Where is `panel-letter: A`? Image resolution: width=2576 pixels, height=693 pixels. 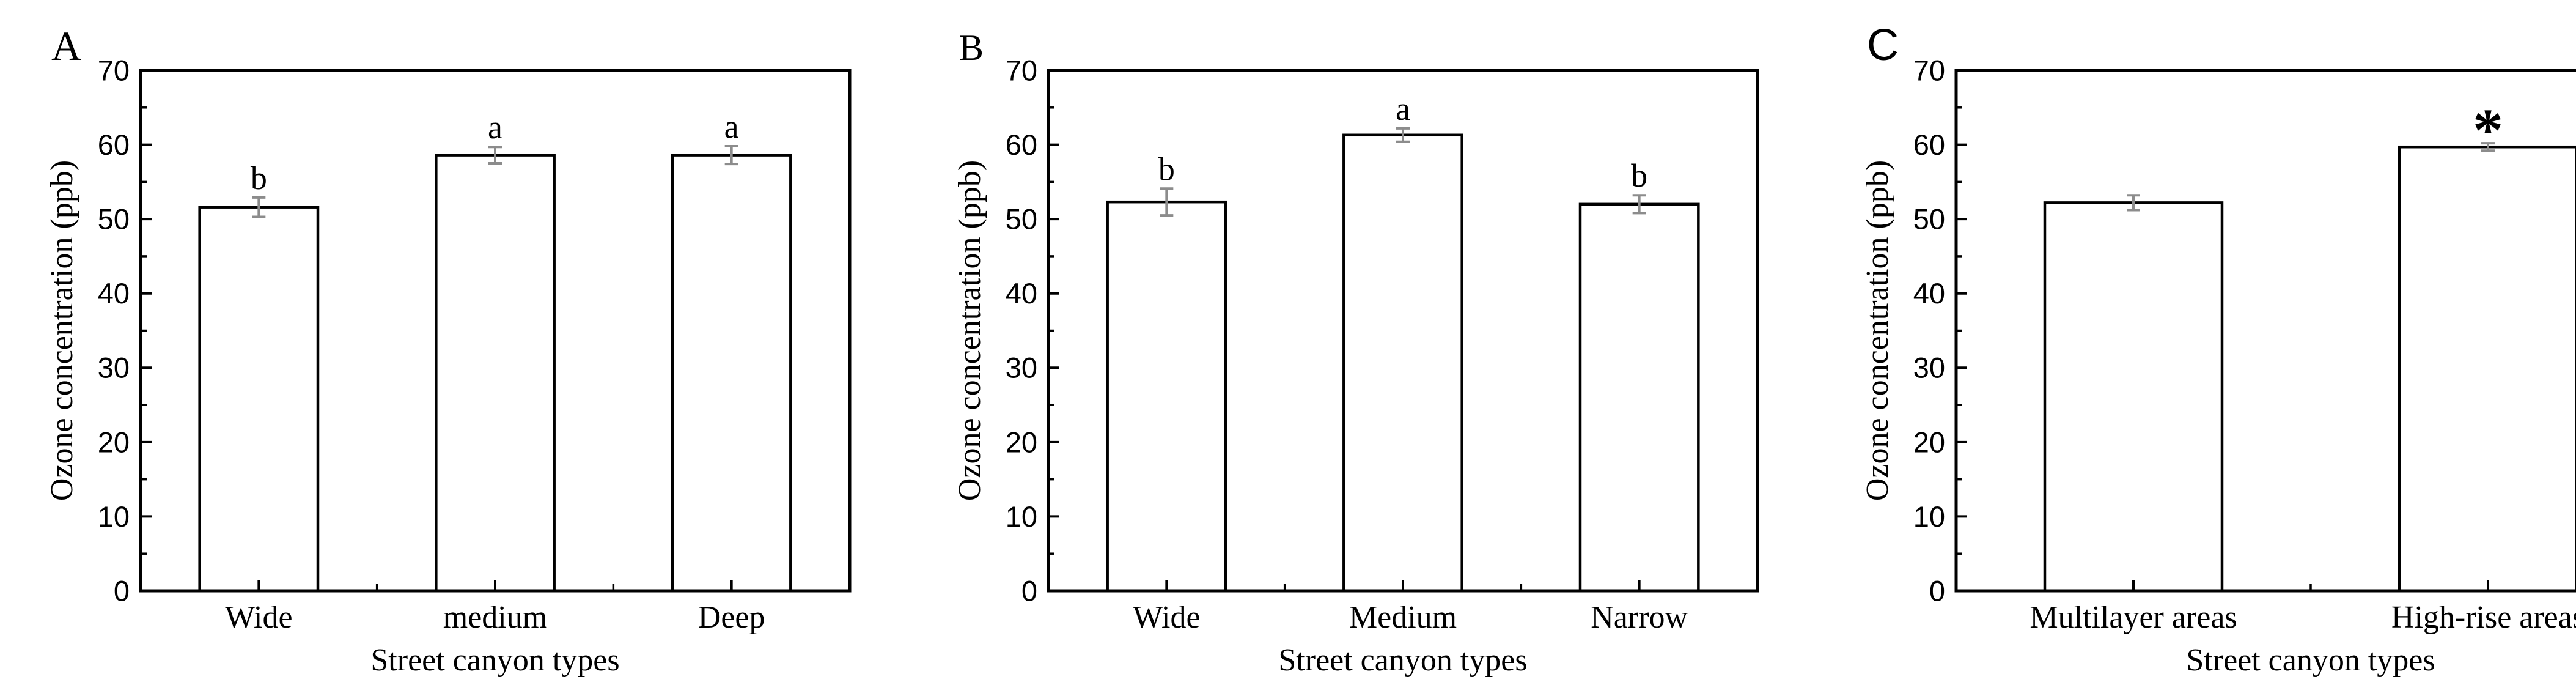
panel-letter: A is located at coordinates (66, 46).